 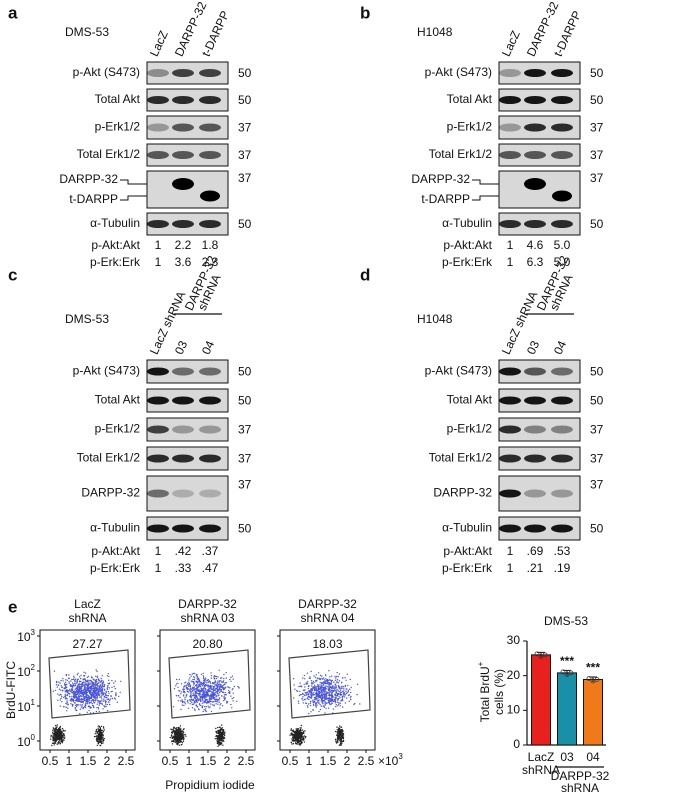 I want to click on ratio-value: 5.0, so click(x=562, y=262).